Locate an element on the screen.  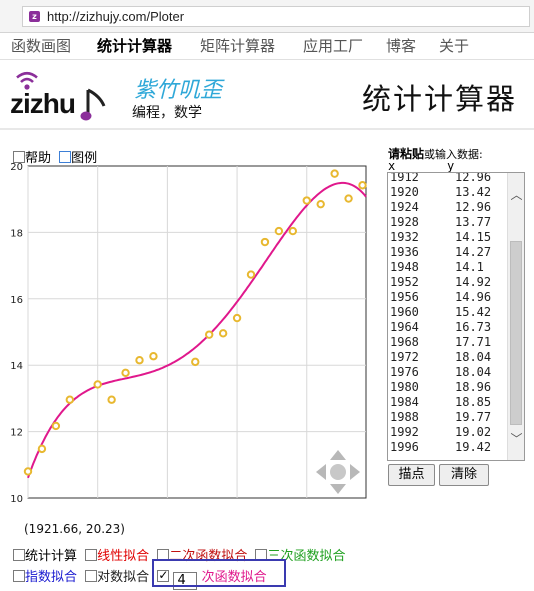
legend-label: 图例 is located at coordinates (84, 158).